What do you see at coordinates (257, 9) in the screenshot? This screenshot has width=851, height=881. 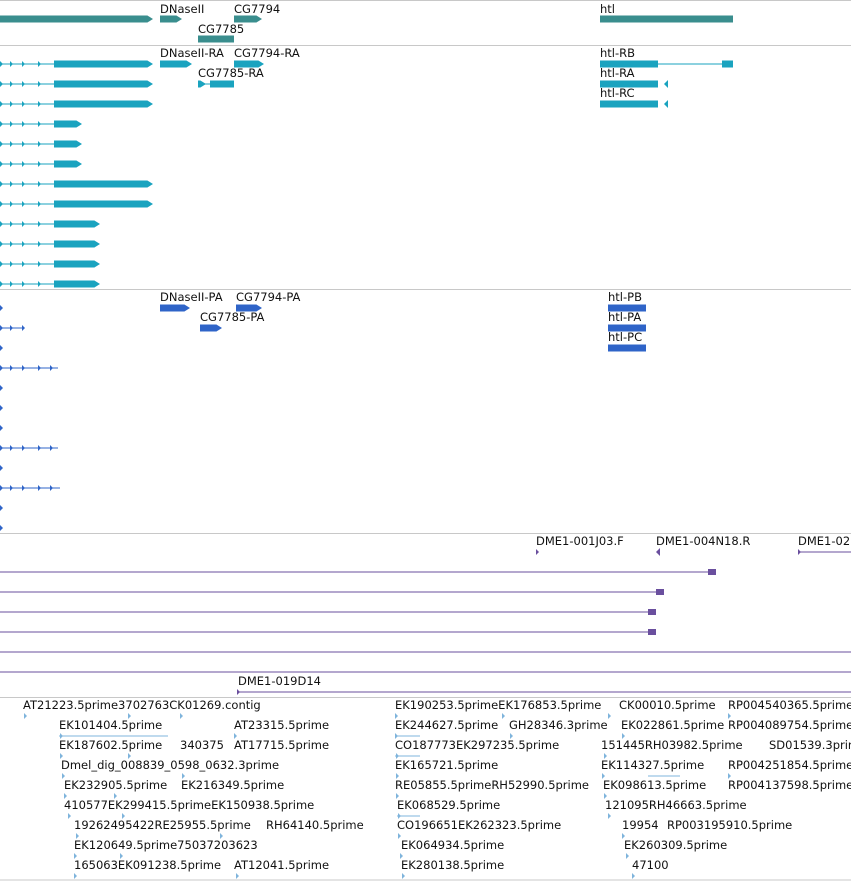 I see `gene-label: CG7794` at bounding box center [257, 9].